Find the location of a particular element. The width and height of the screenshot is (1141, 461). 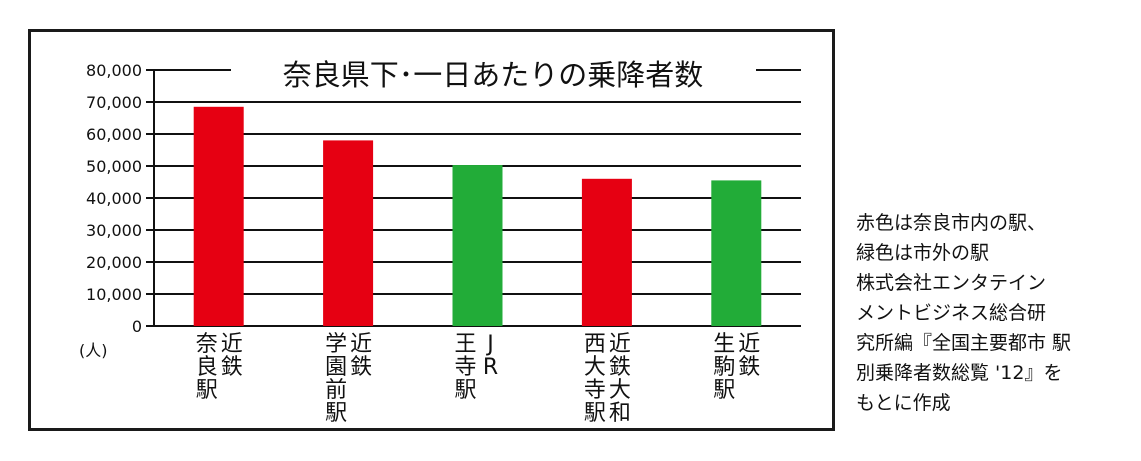

y-tick-label: 40,000 is located at coordinates (114, 198).